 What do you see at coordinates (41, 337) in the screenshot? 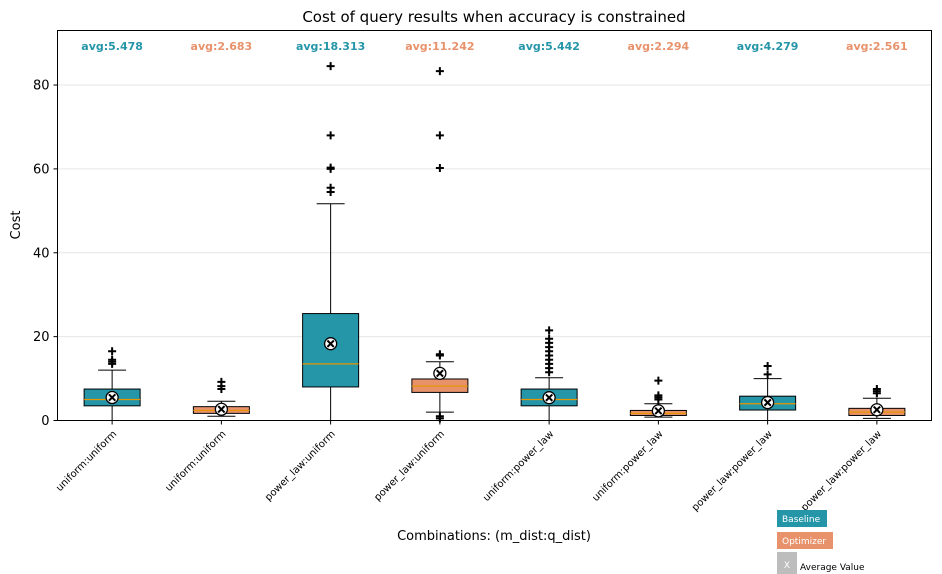
I see `y-tick-label: 20` at bounding box center [41, 337].